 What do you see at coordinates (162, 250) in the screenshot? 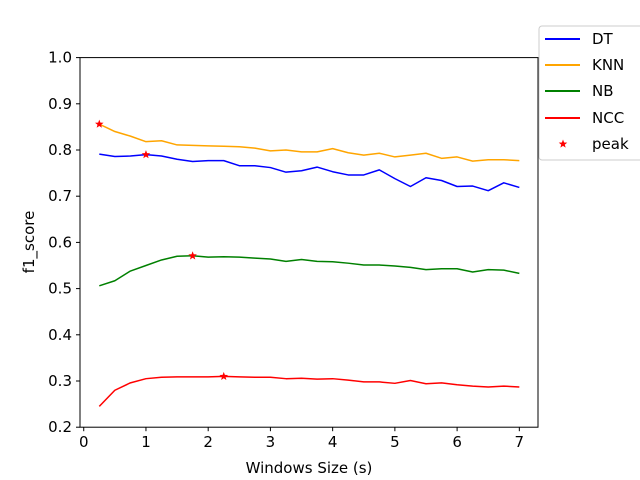
I see `peak-markers` at bounding box center [162, 250].